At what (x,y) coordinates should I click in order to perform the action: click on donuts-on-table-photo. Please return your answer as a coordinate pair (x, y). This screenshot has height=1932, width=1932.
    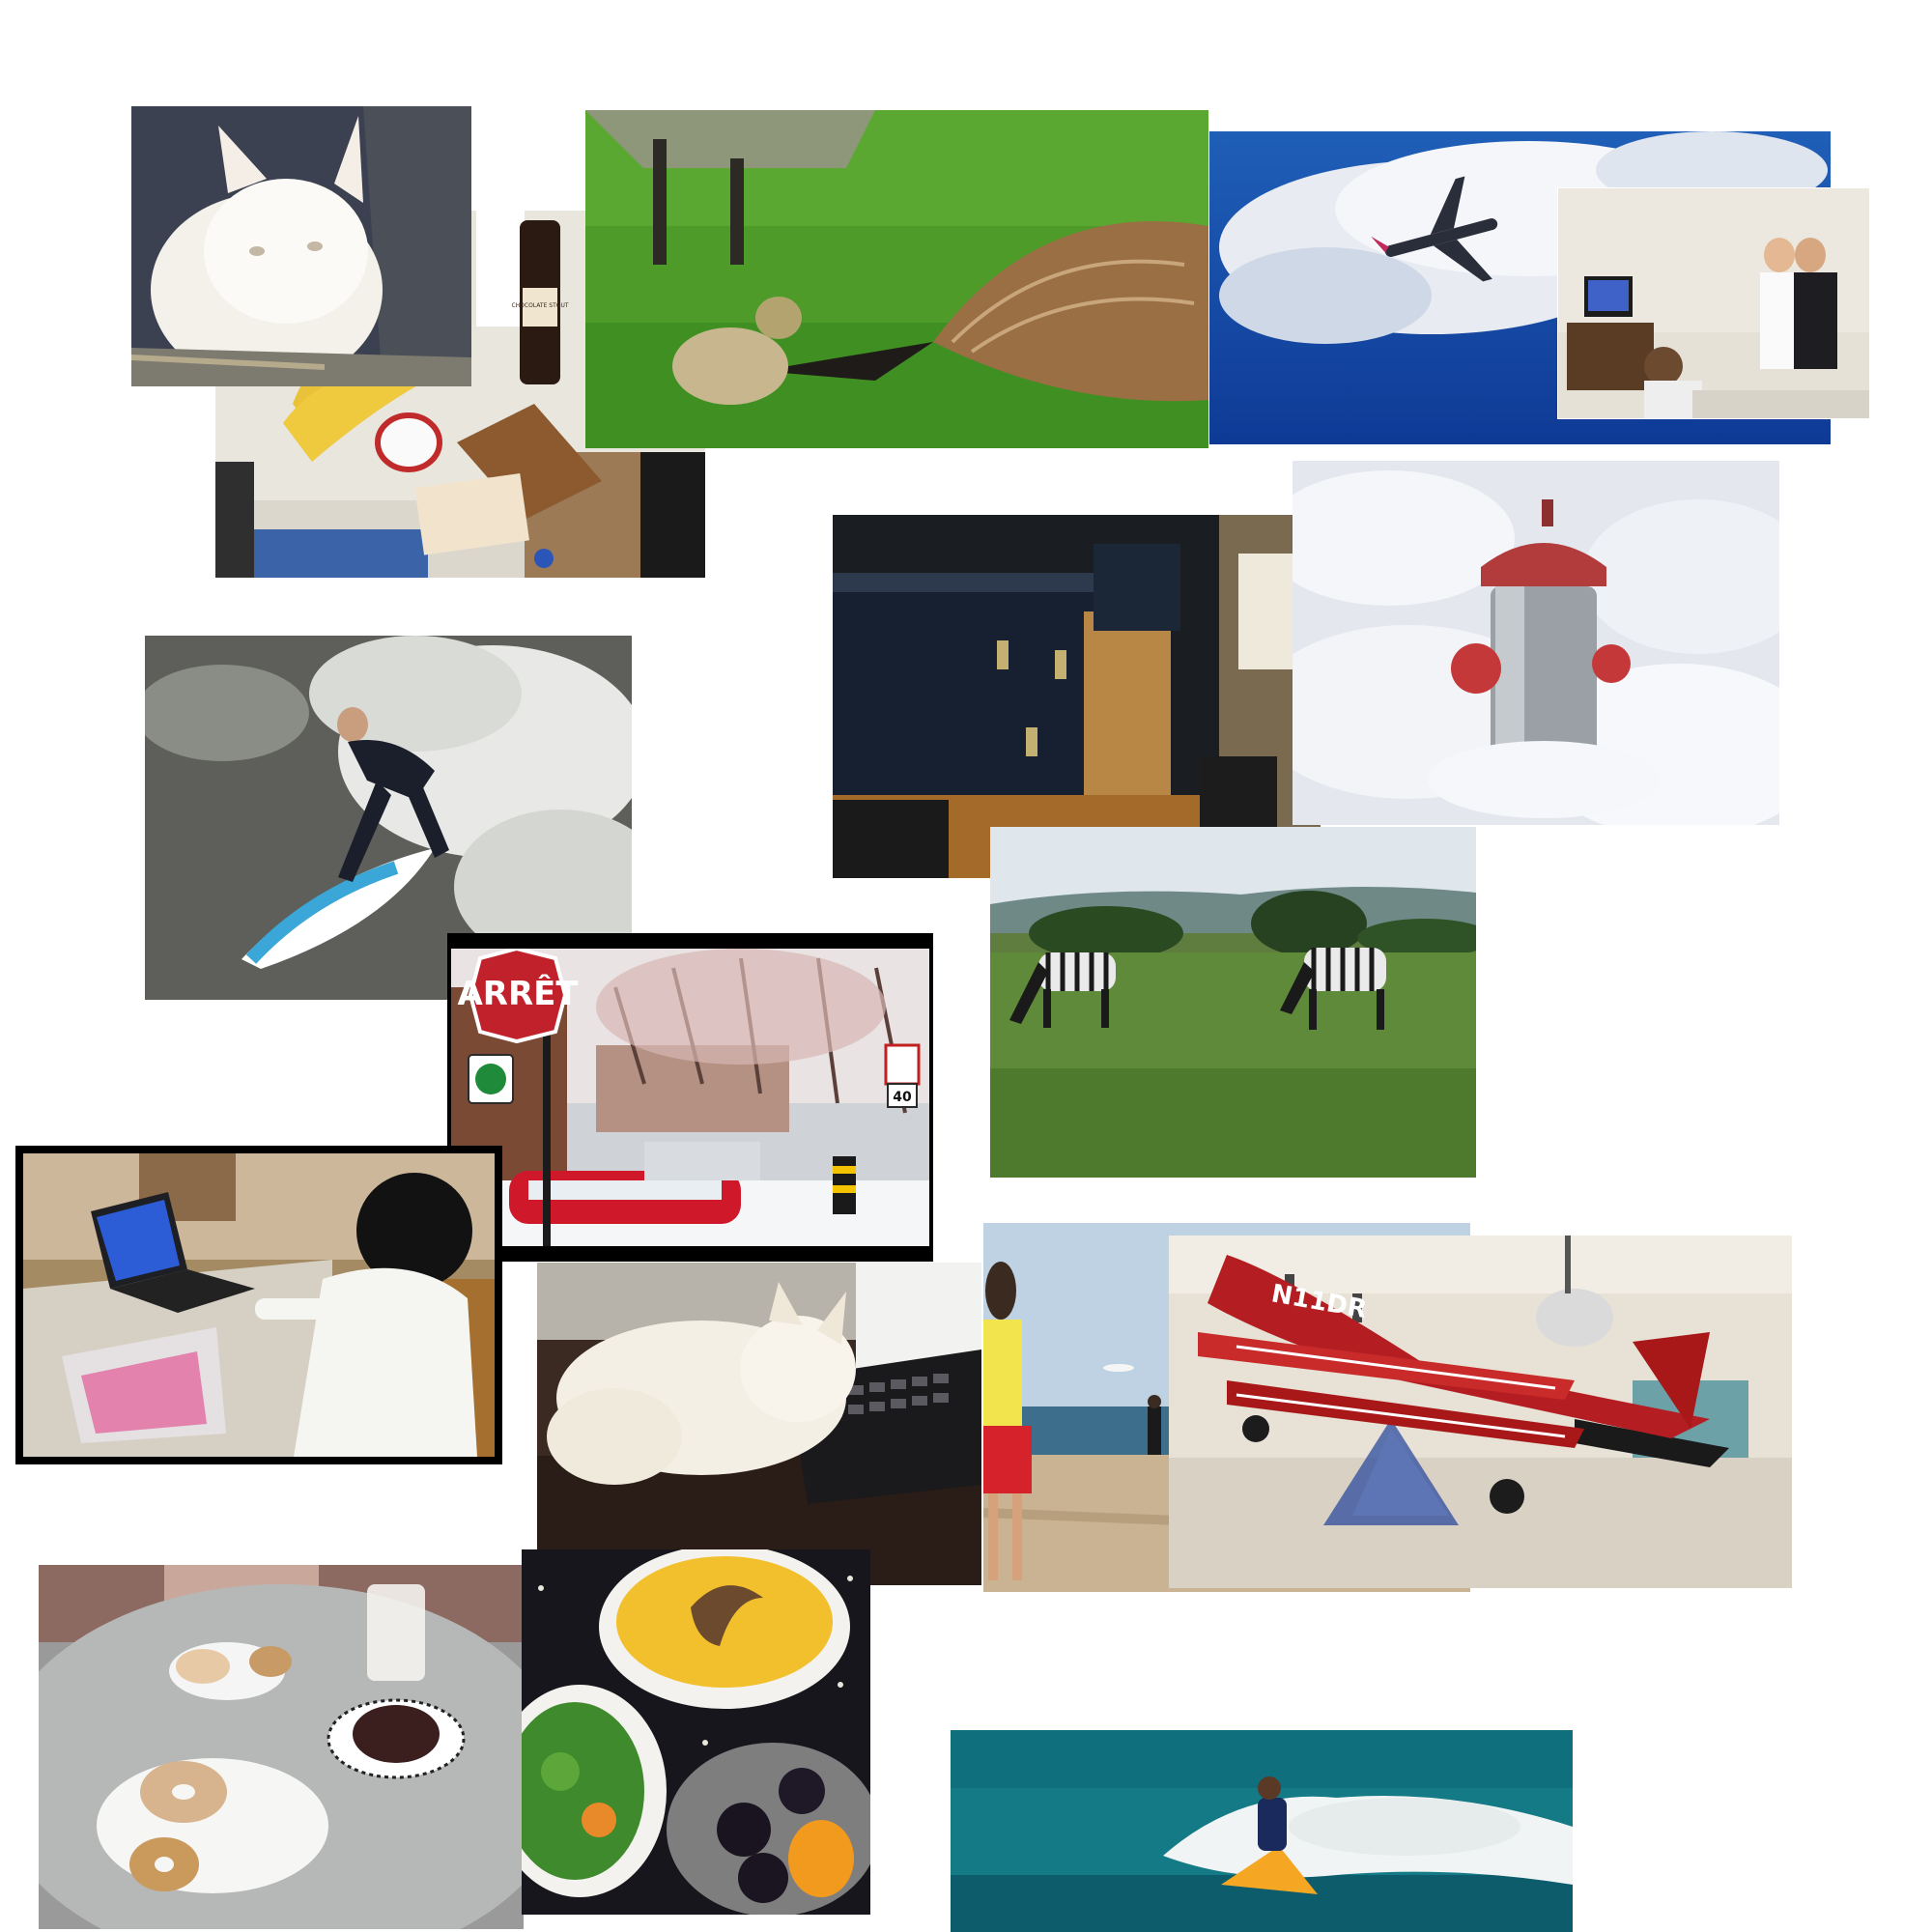
    Looking at the image, I should click on (281, 1747).